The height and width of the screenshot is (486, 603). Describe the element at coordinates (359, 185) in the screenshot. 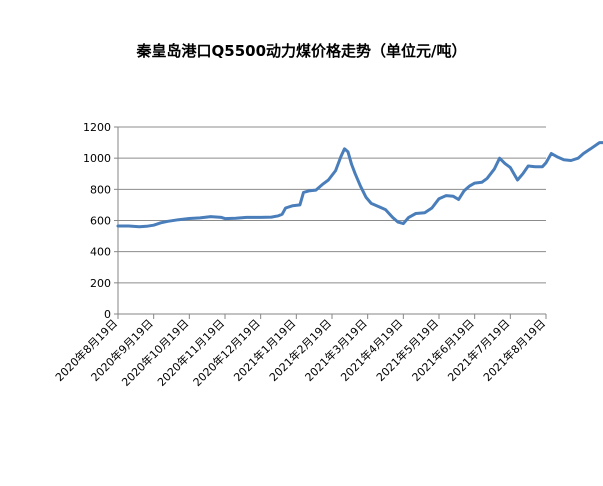

I see `series-line` at that location.